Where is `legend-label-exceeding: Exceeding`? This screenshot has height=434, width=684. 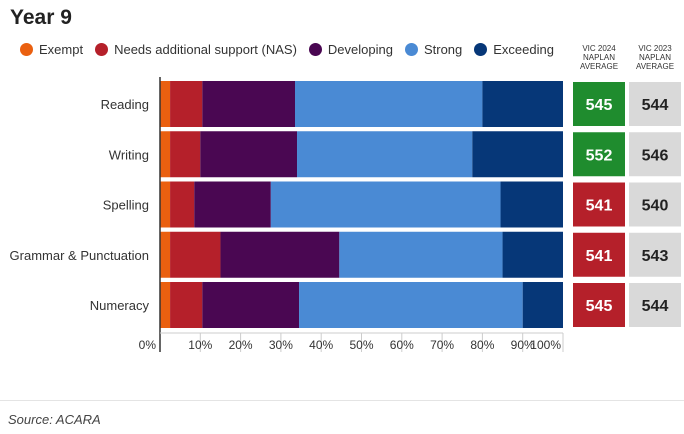 legend-label-exceeding: Exceeding is located at coordinates (523, 49).